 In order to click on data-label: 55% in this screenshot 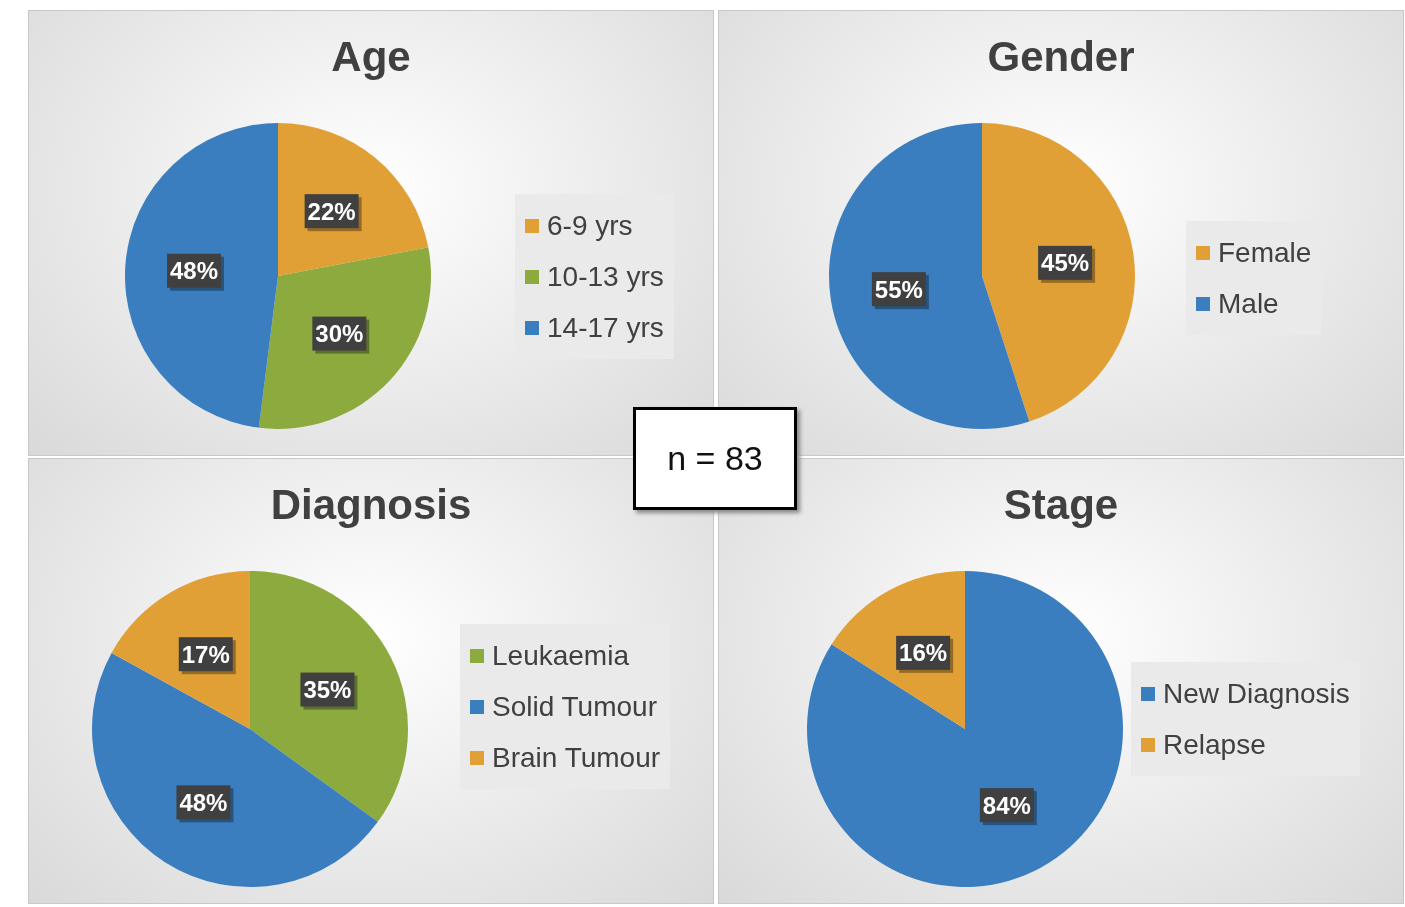, I will do `click(898, 289)`.